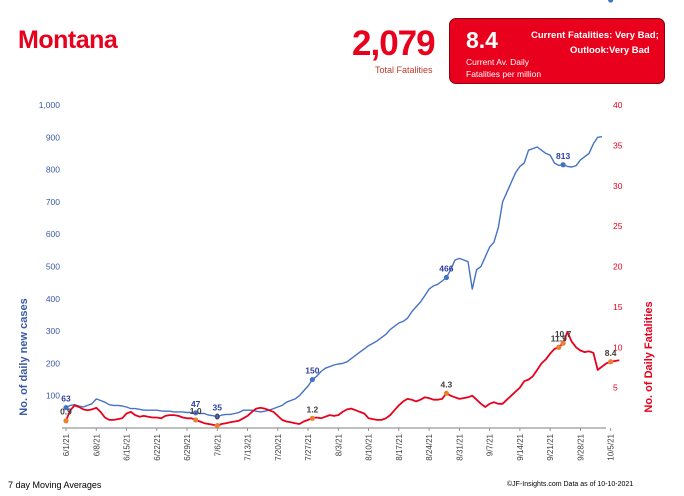 This screenshot has height=496, width=684. I want to click on x-tick-label: 9/28/21, so click(580, 446).